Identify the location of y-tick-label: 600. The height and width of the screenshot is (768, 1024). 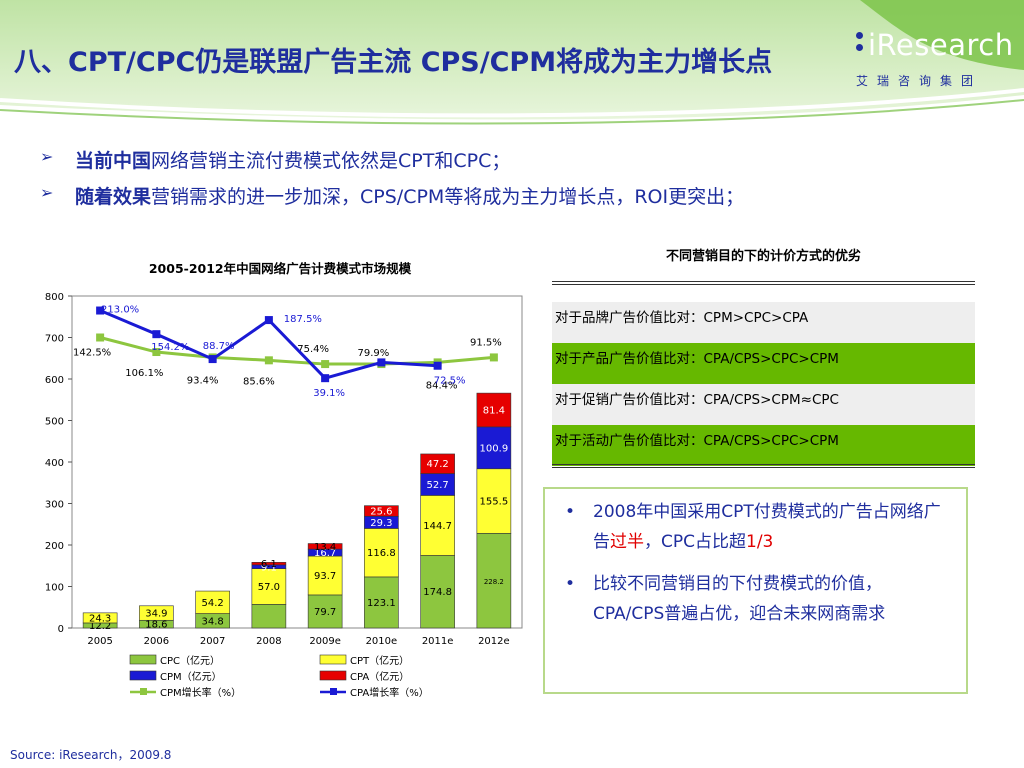
(54, 380).